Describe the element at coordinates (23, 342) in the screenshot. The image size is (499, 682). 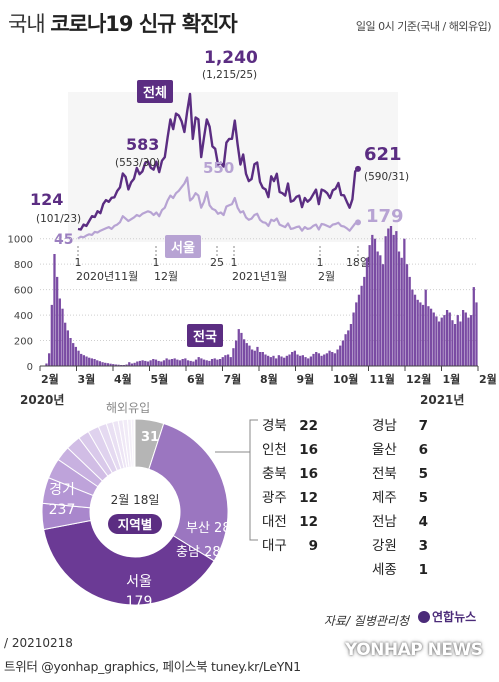
I see `y-tick-label: 200` at that location.